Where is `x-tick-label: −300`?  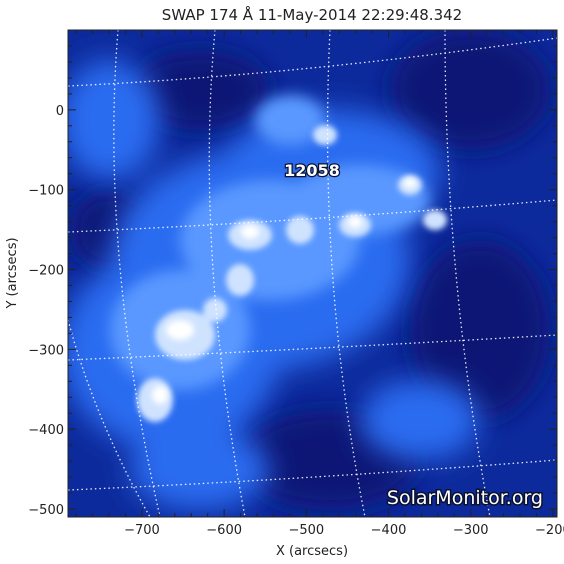
x-tick-label: −300 is located at coordinates (471, 530).